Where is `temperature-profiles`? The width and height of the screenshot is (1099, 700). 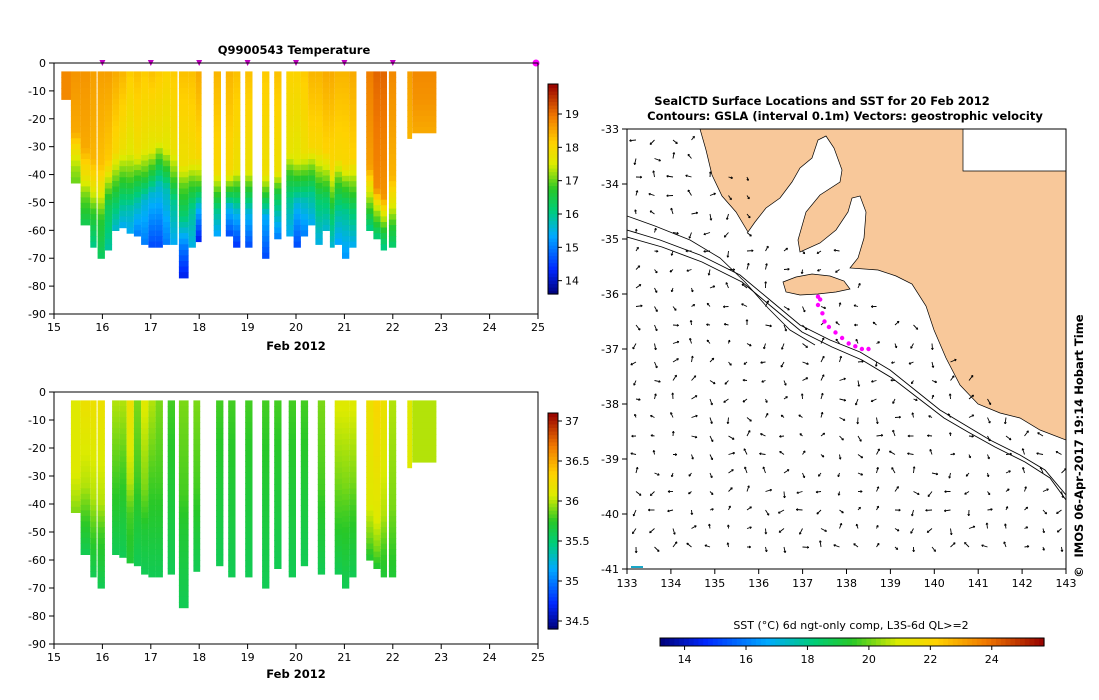
temperature-profiles is located at coordinates (249, 175).